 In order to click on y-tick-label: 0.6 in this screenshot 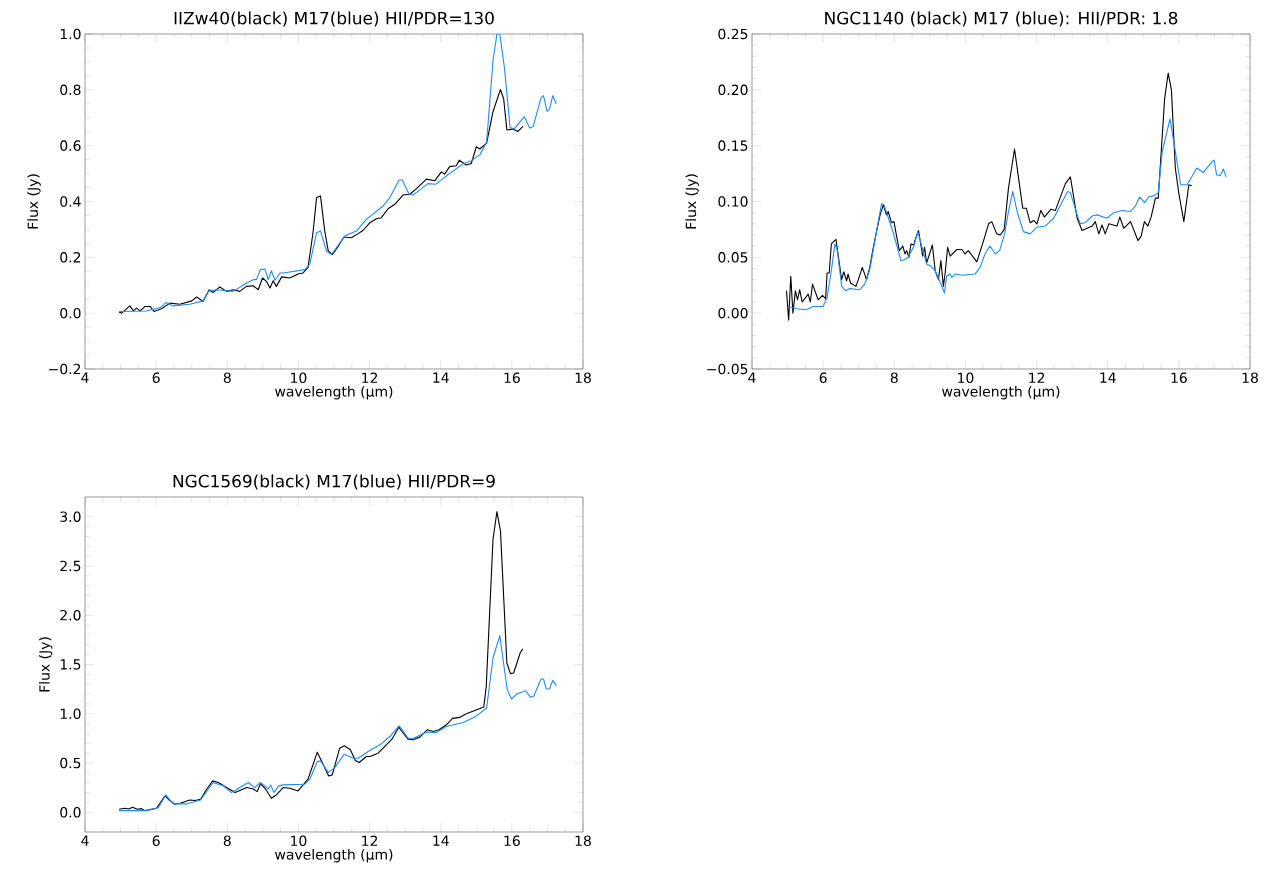, I will do `click(70, 145)`.